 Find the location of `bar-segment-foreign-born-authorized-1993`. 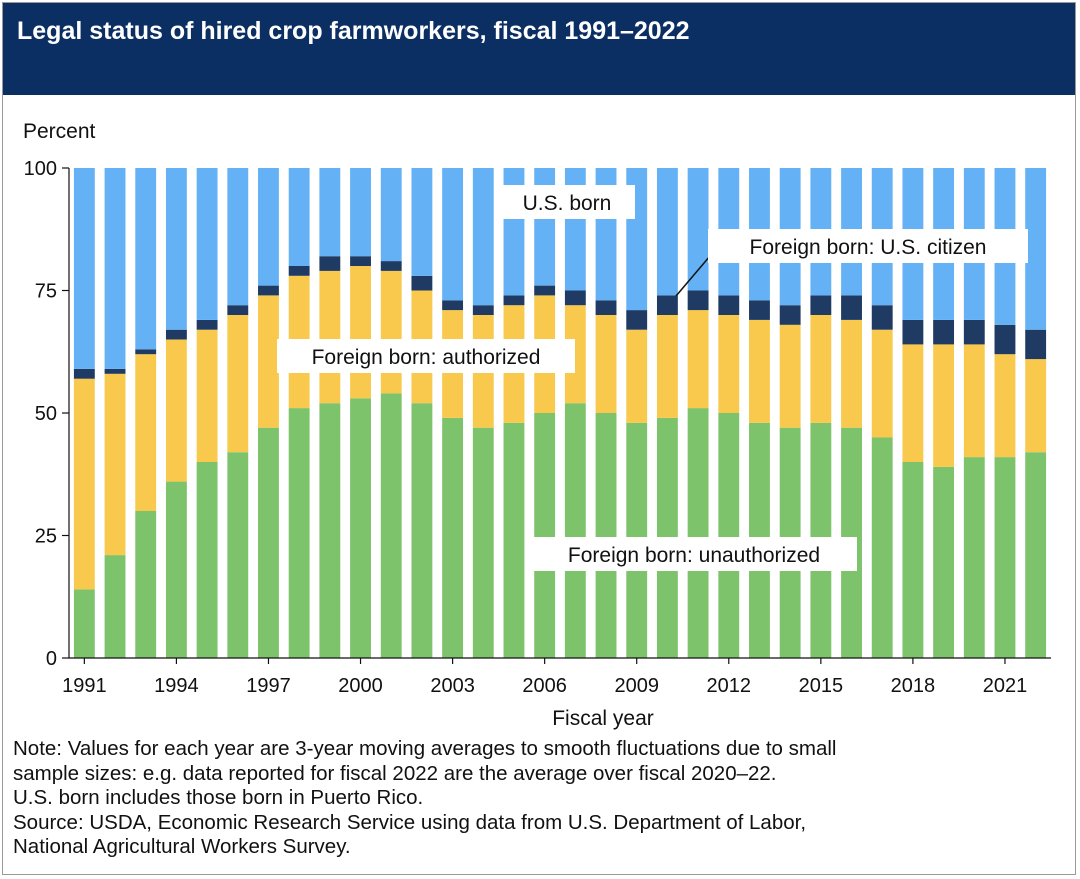

bar-segment-foreign-born-authorized-1993 is located at coordinates (146, 432).